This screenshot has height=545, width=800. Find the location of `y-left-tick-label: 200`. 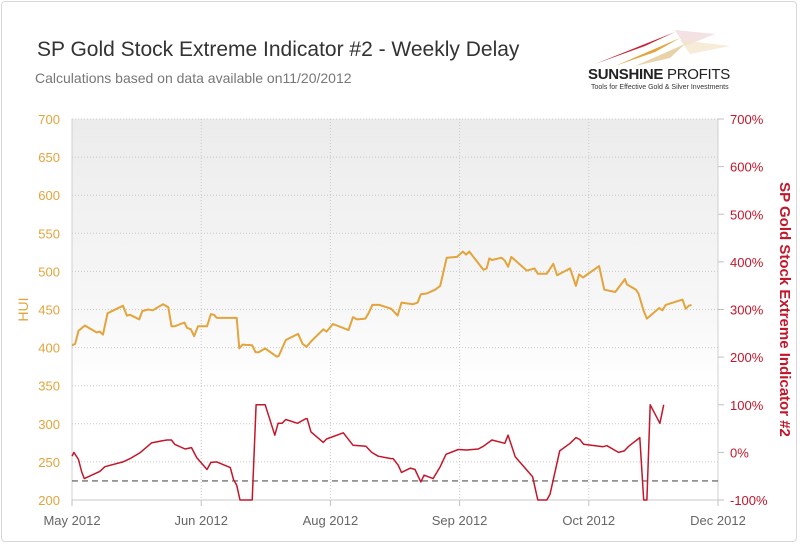

y-left-tick-label: 200 is located at coordinates (49, 500).